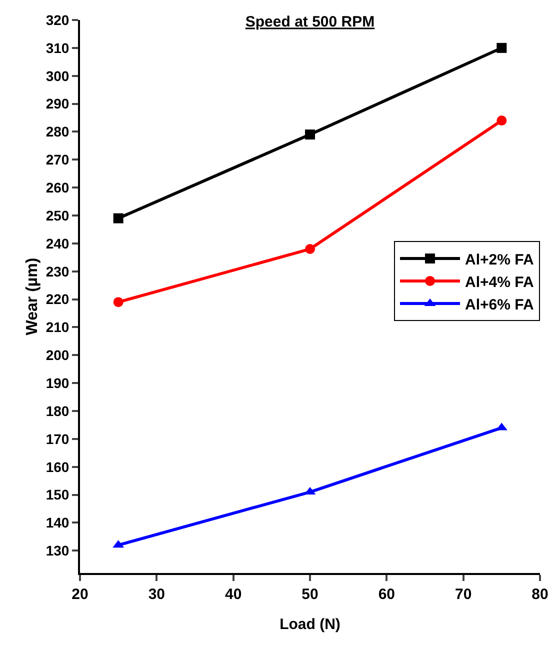 This screenshot has height=648, width=560. Describe the element at coordinates (58, 271) in the screenshot. I see `y-tick-label: 230` at that location.